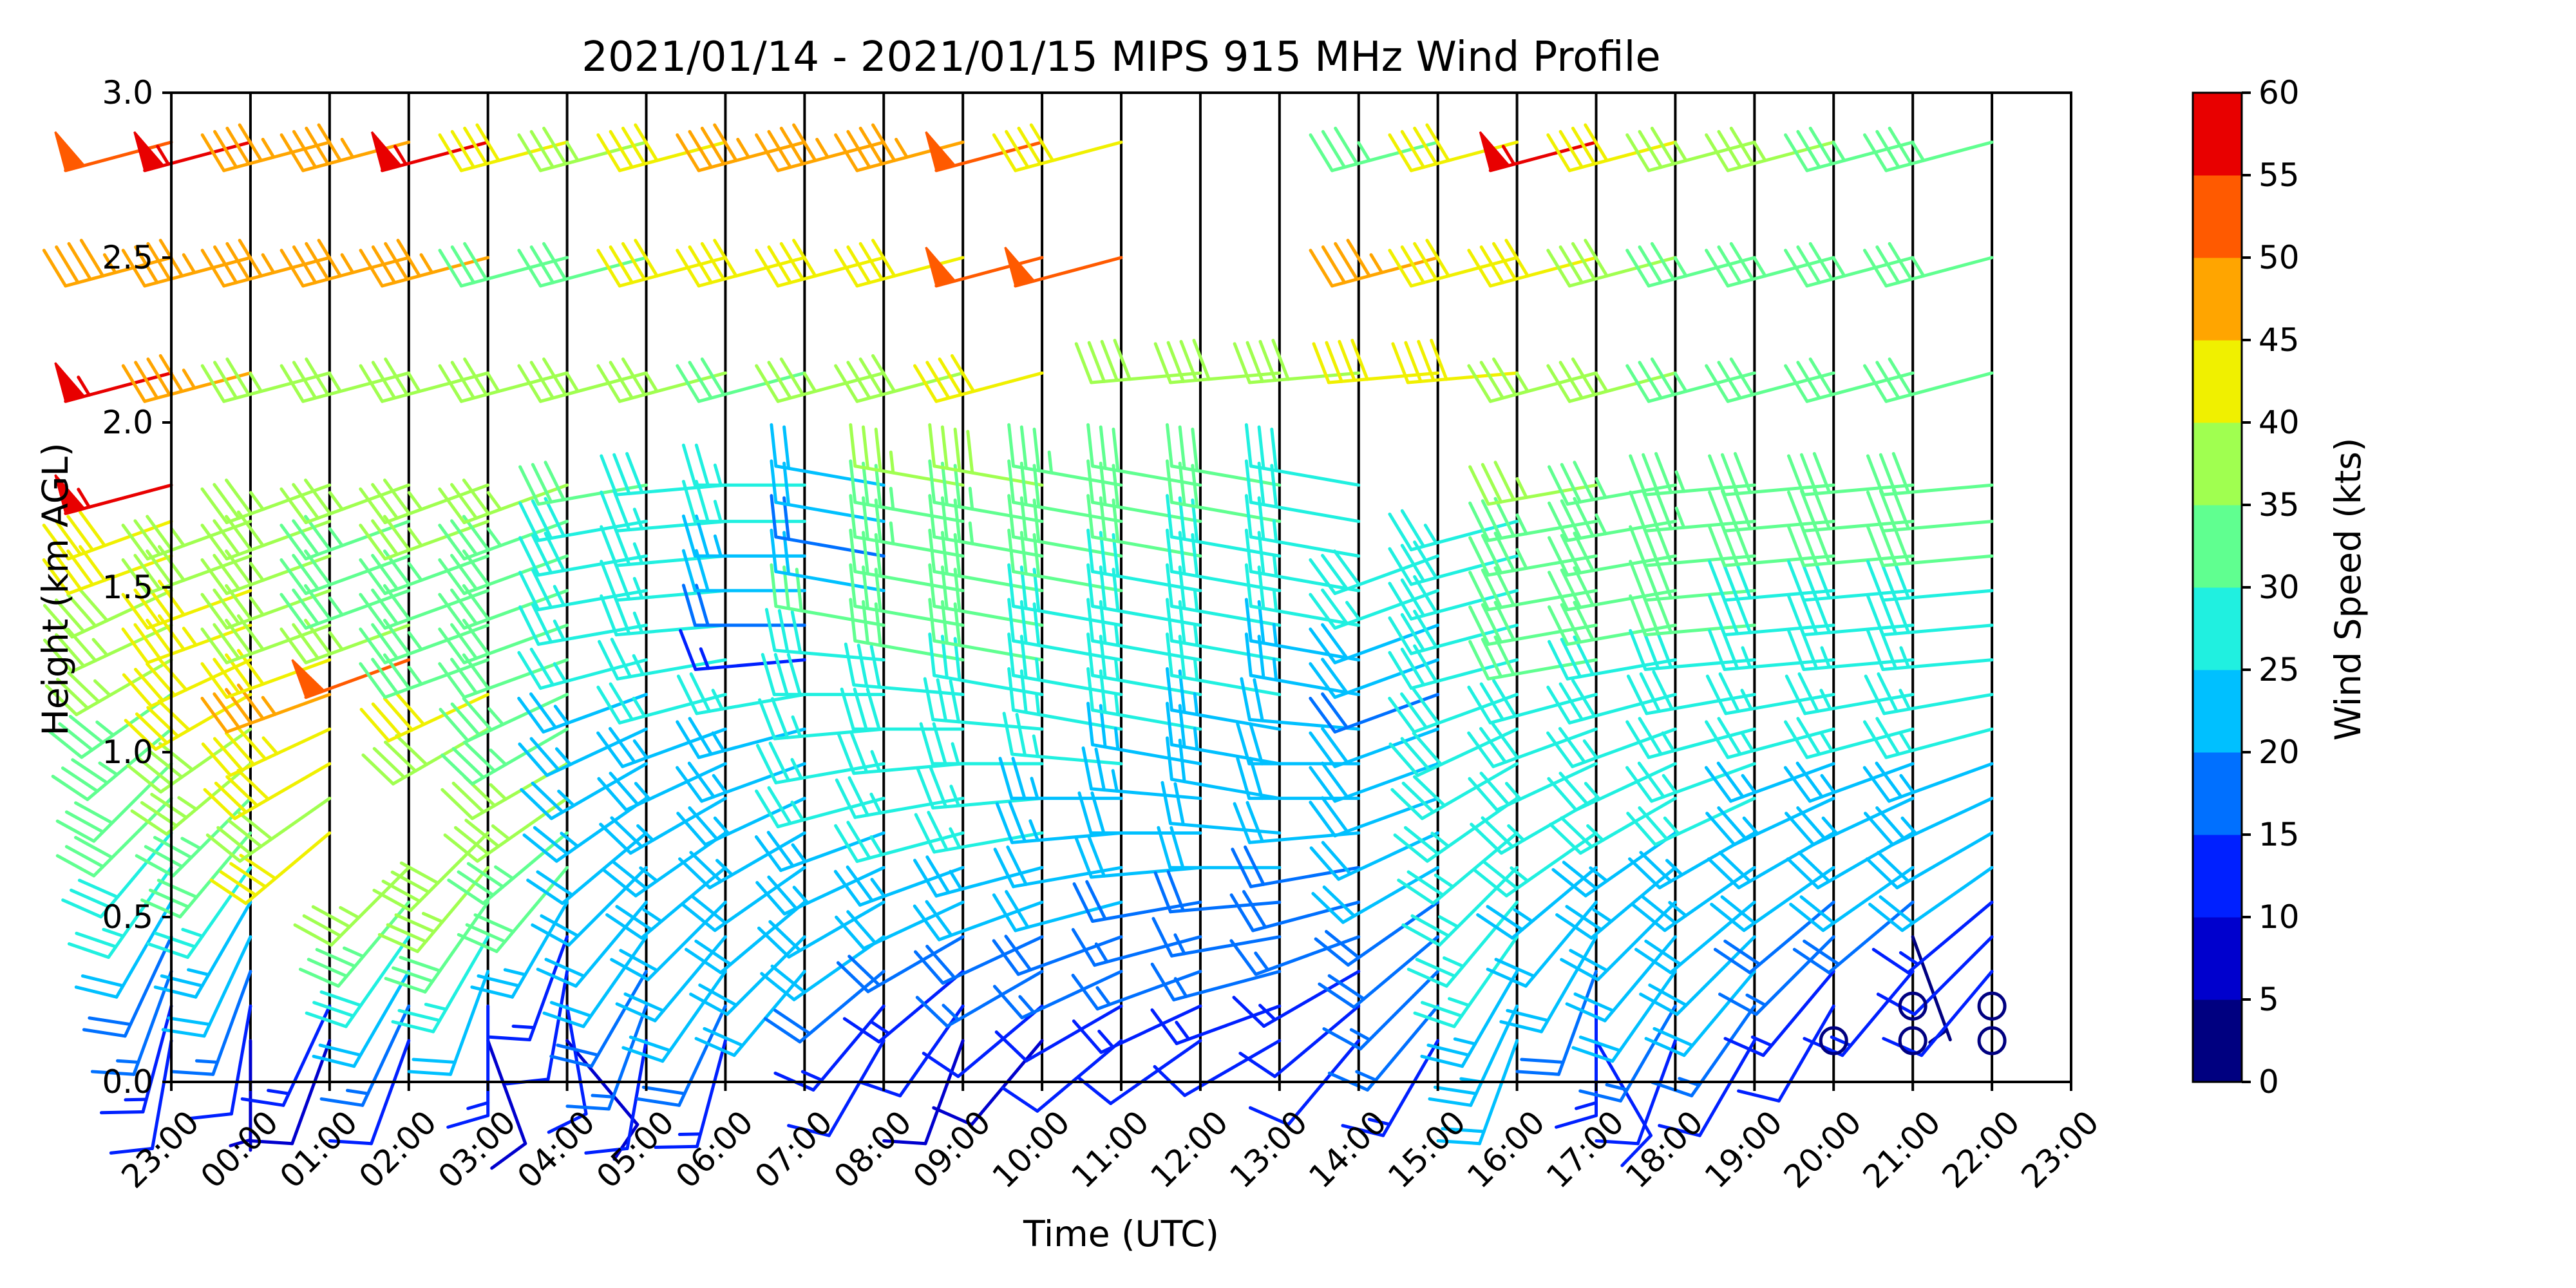 The height and width of the screenshot is (1288, 2576). What do you see at coordinates (1913, 1023) in the screenshot?
I see `calm-markers` at bounding box center [1913, 1023].